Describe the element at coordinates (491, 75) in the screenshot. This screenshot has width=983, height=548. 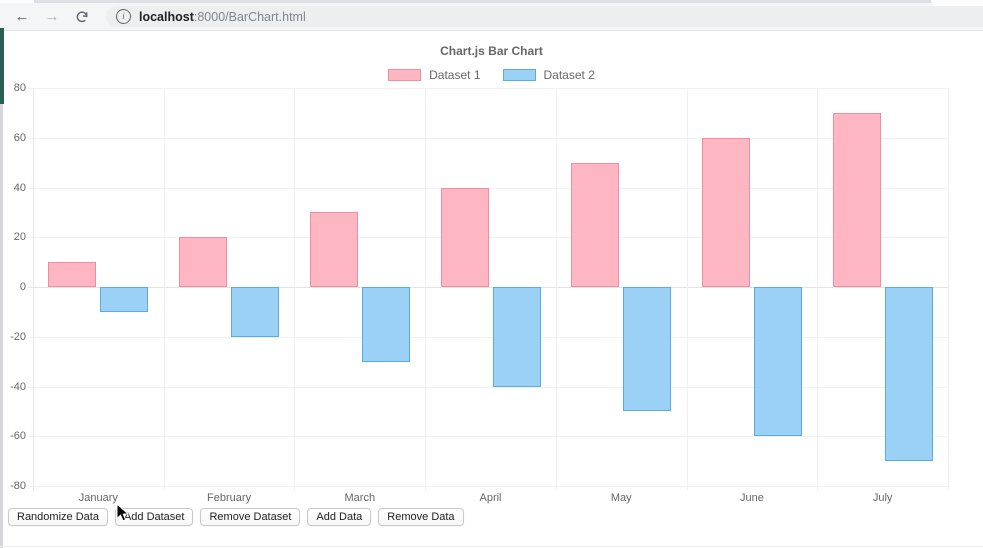
I see `chart-legend: Dataset 1 Dataset 2` at that location.